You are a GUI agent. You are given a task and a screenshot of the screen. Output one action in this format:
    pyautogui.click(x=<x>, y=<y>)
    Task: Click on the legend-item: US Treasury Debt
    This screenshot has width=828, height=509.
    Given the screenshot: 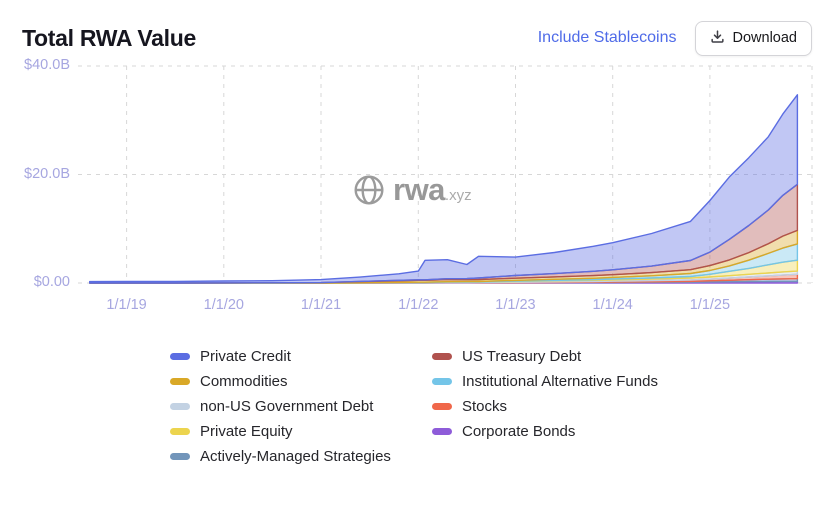 What is the action you would take?
    pyautogui.click(x=545, y=356)
    